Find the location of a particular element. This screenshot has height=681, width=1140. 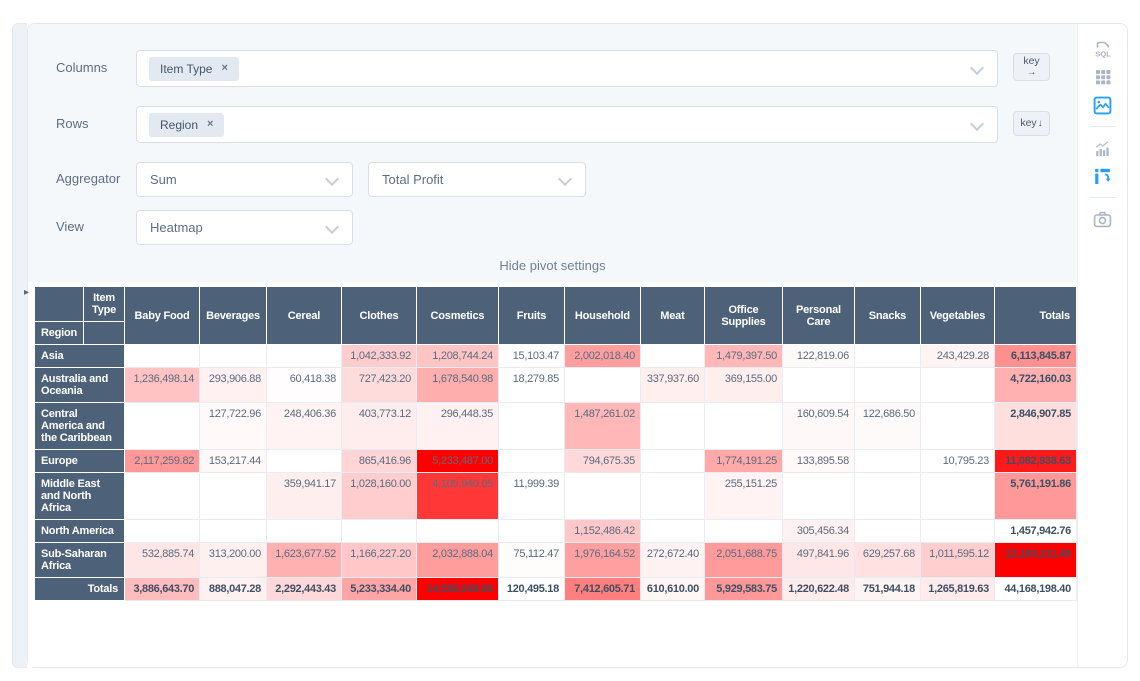

pivot-cell: 532,885.74 is located at coordinates (162, 560).